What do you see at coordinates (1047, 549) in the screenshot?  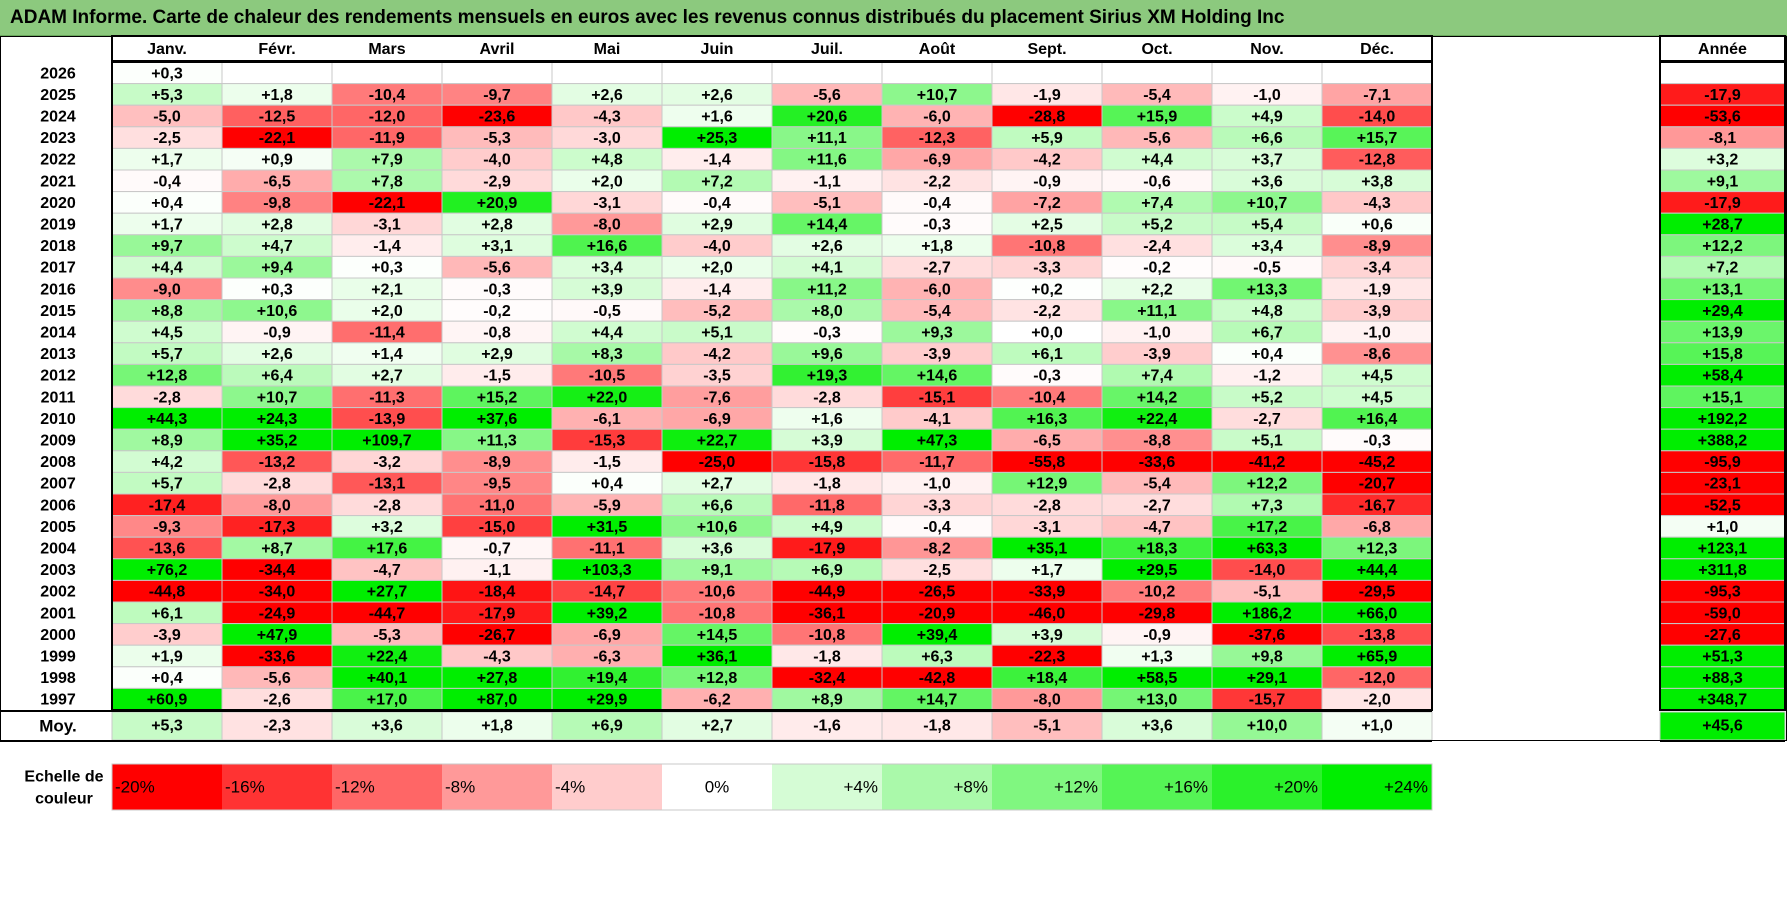 I see `cell-value: +35,1` at bounding box center [1047, 549].